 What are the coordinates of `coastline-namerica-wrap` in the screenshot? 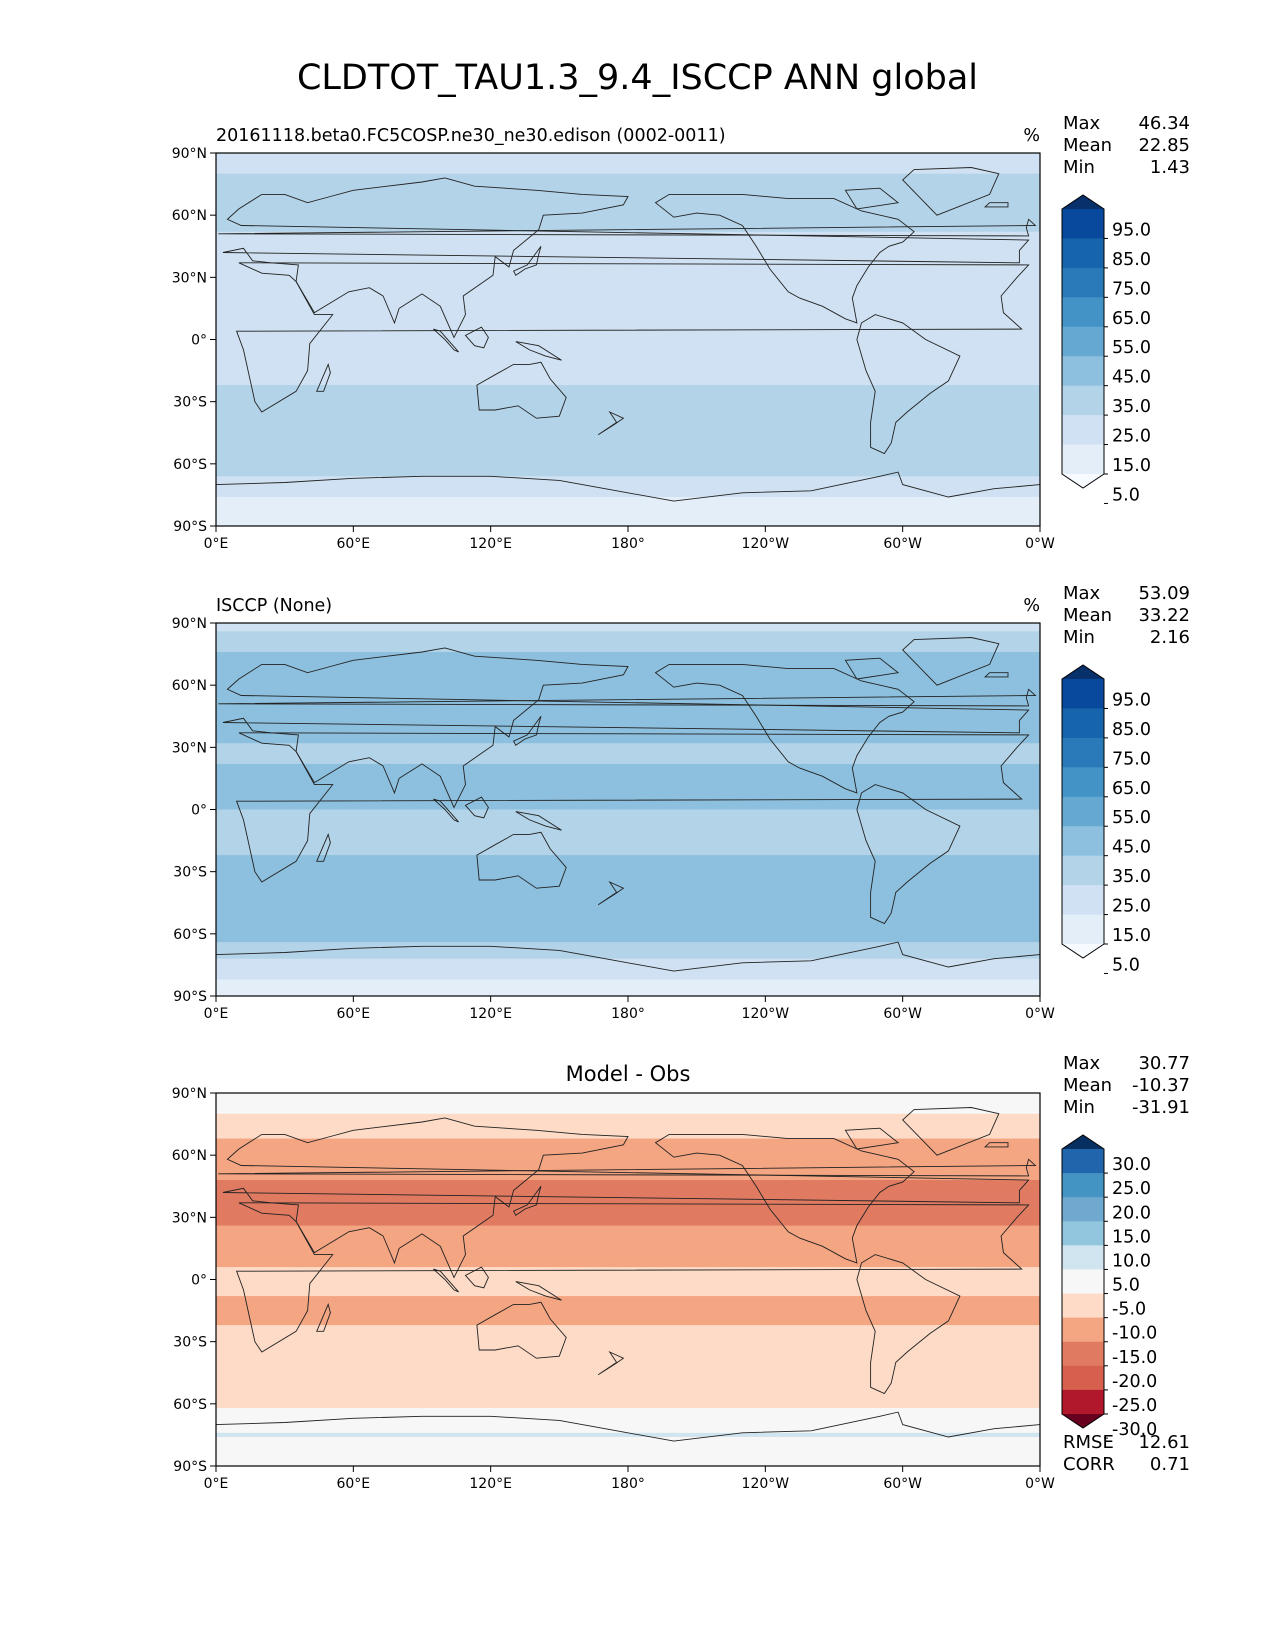 It's located at (45, 258).